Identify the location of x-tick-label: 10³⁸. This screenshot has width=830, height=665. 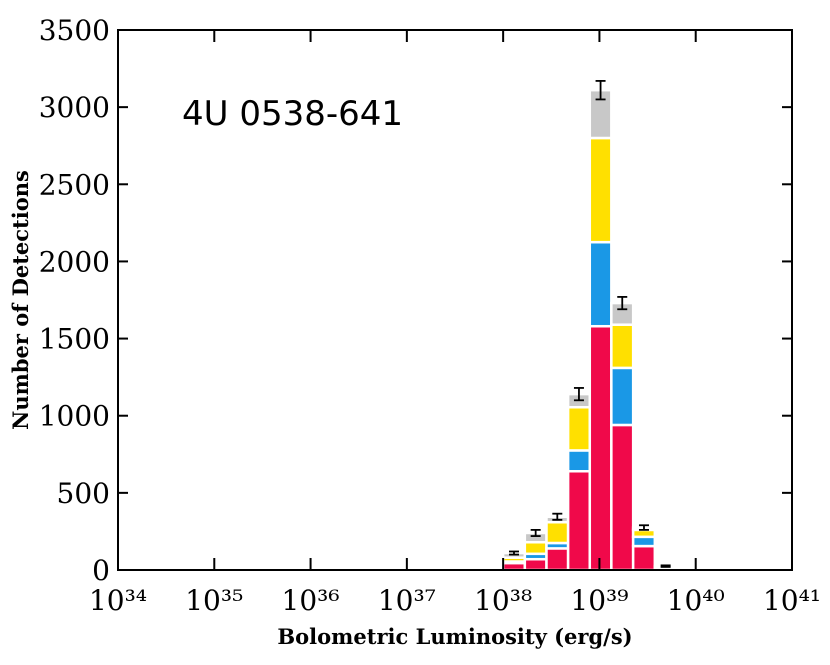
(503, 600).